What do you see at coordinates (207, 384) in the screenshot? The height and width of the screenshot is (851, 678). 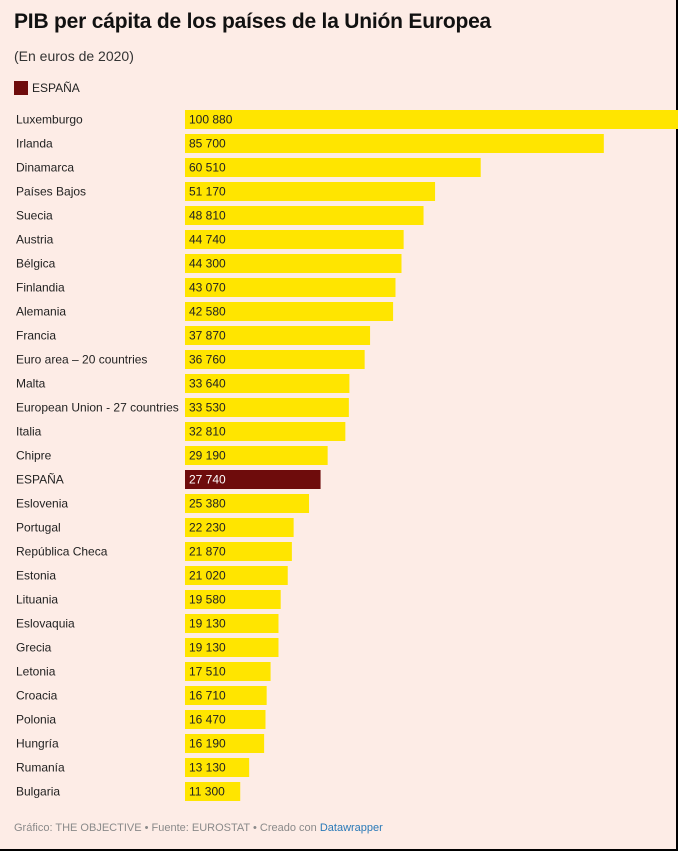 I see `value-label: 33 640` at bounding box center [207, 384].